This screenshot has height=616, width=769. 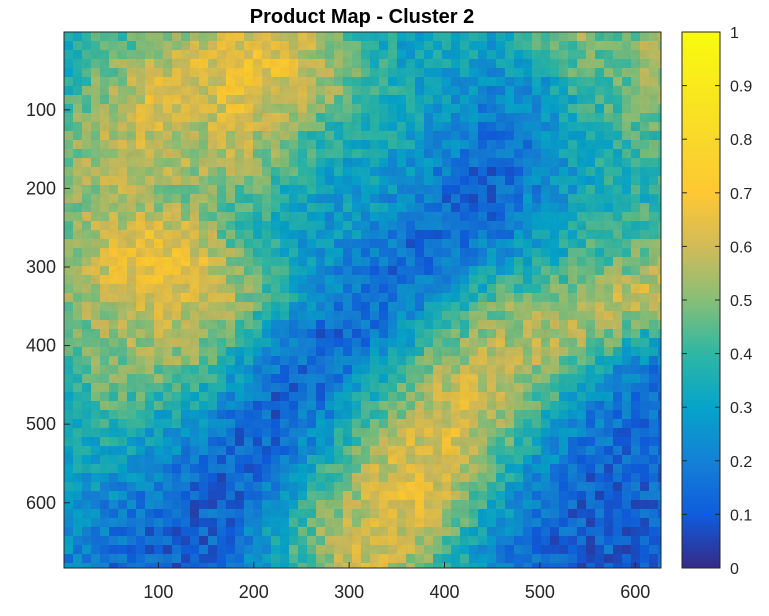 What do you see at coordinates (741, 140) in the screenshot?
I see `colorbar-tick-label: 0.8` at bounding box center [741, 140].